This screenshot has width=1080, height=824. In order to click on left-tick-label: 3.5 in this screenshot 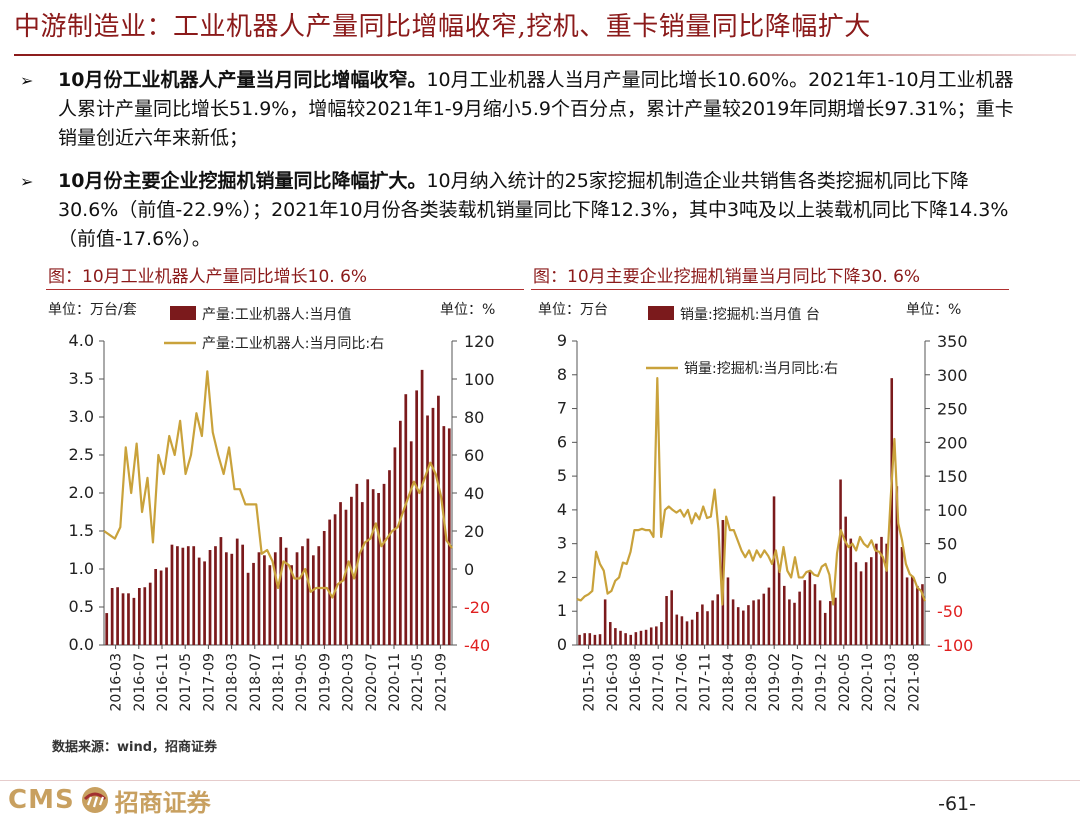, I will do `click(81, 378)`.